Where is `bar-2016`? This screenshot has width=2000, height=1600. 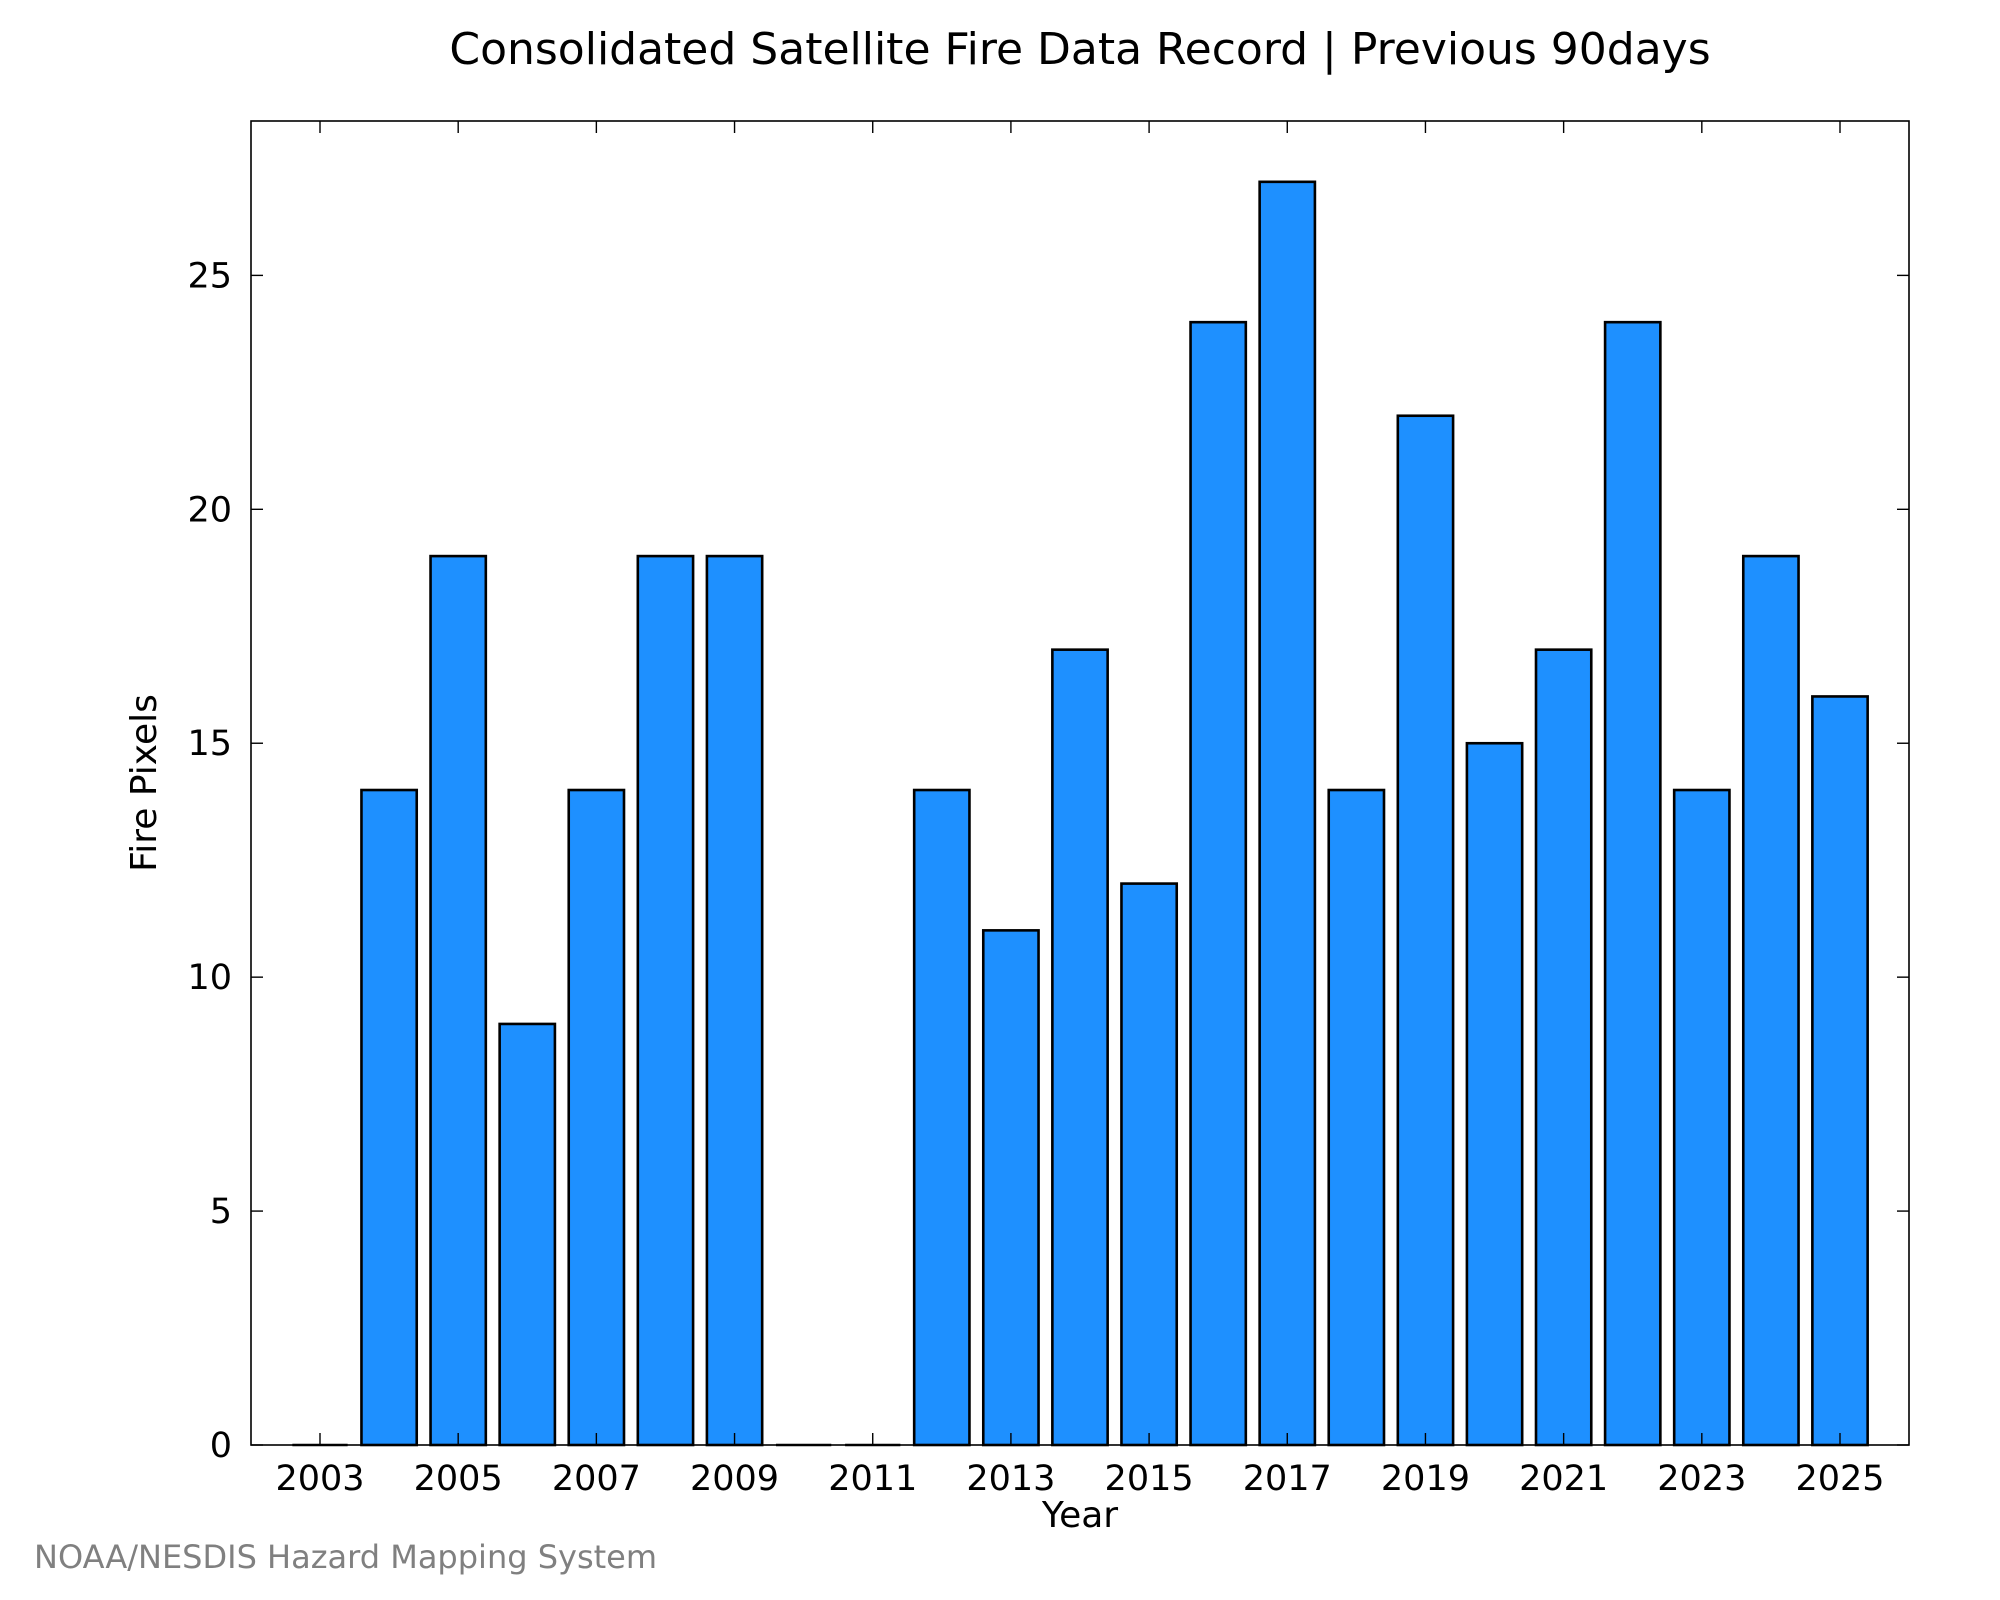
bar-2016 is located at coordinates (1218, 883).